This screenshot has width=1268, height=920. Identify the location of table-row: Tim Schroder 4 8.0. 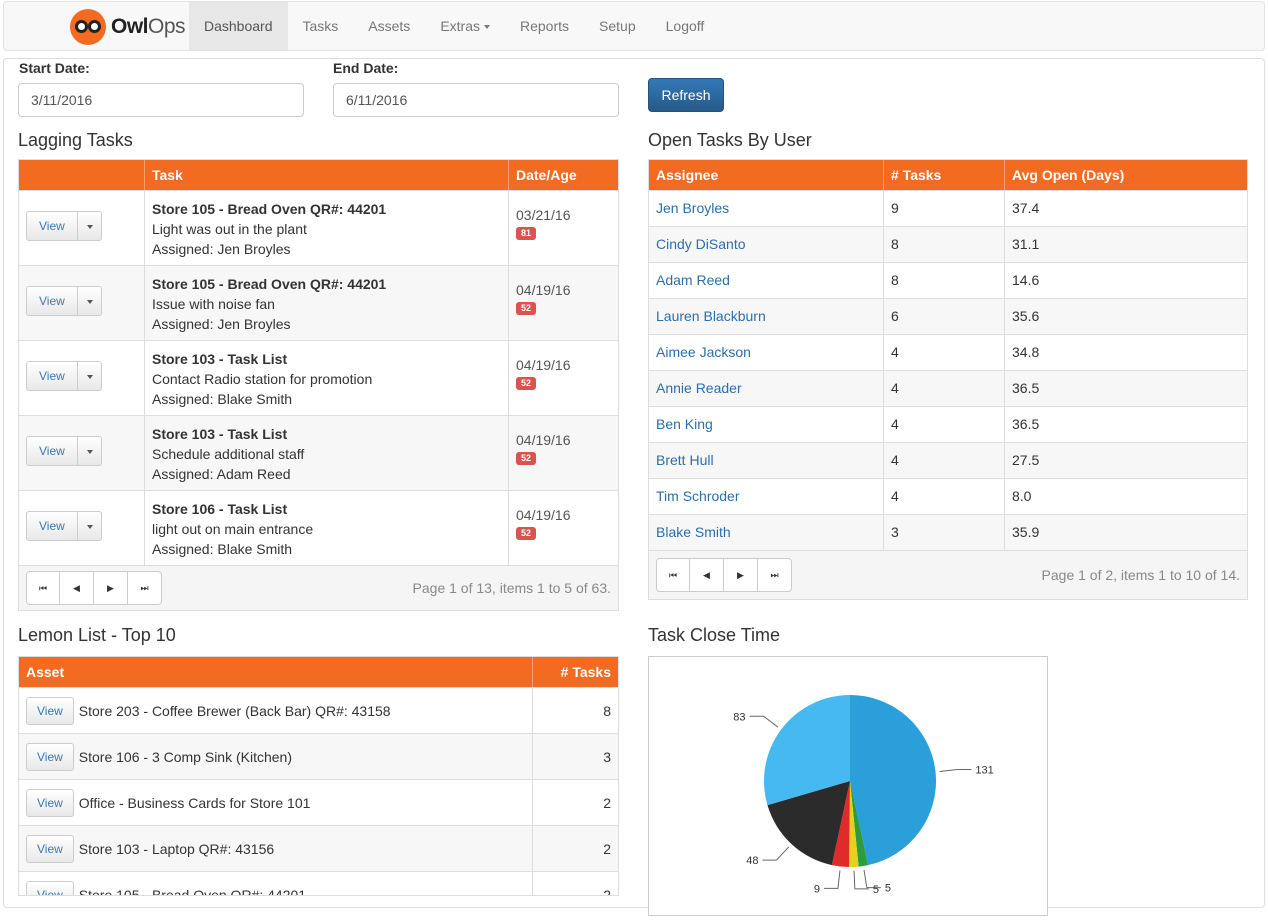
(948, 496).